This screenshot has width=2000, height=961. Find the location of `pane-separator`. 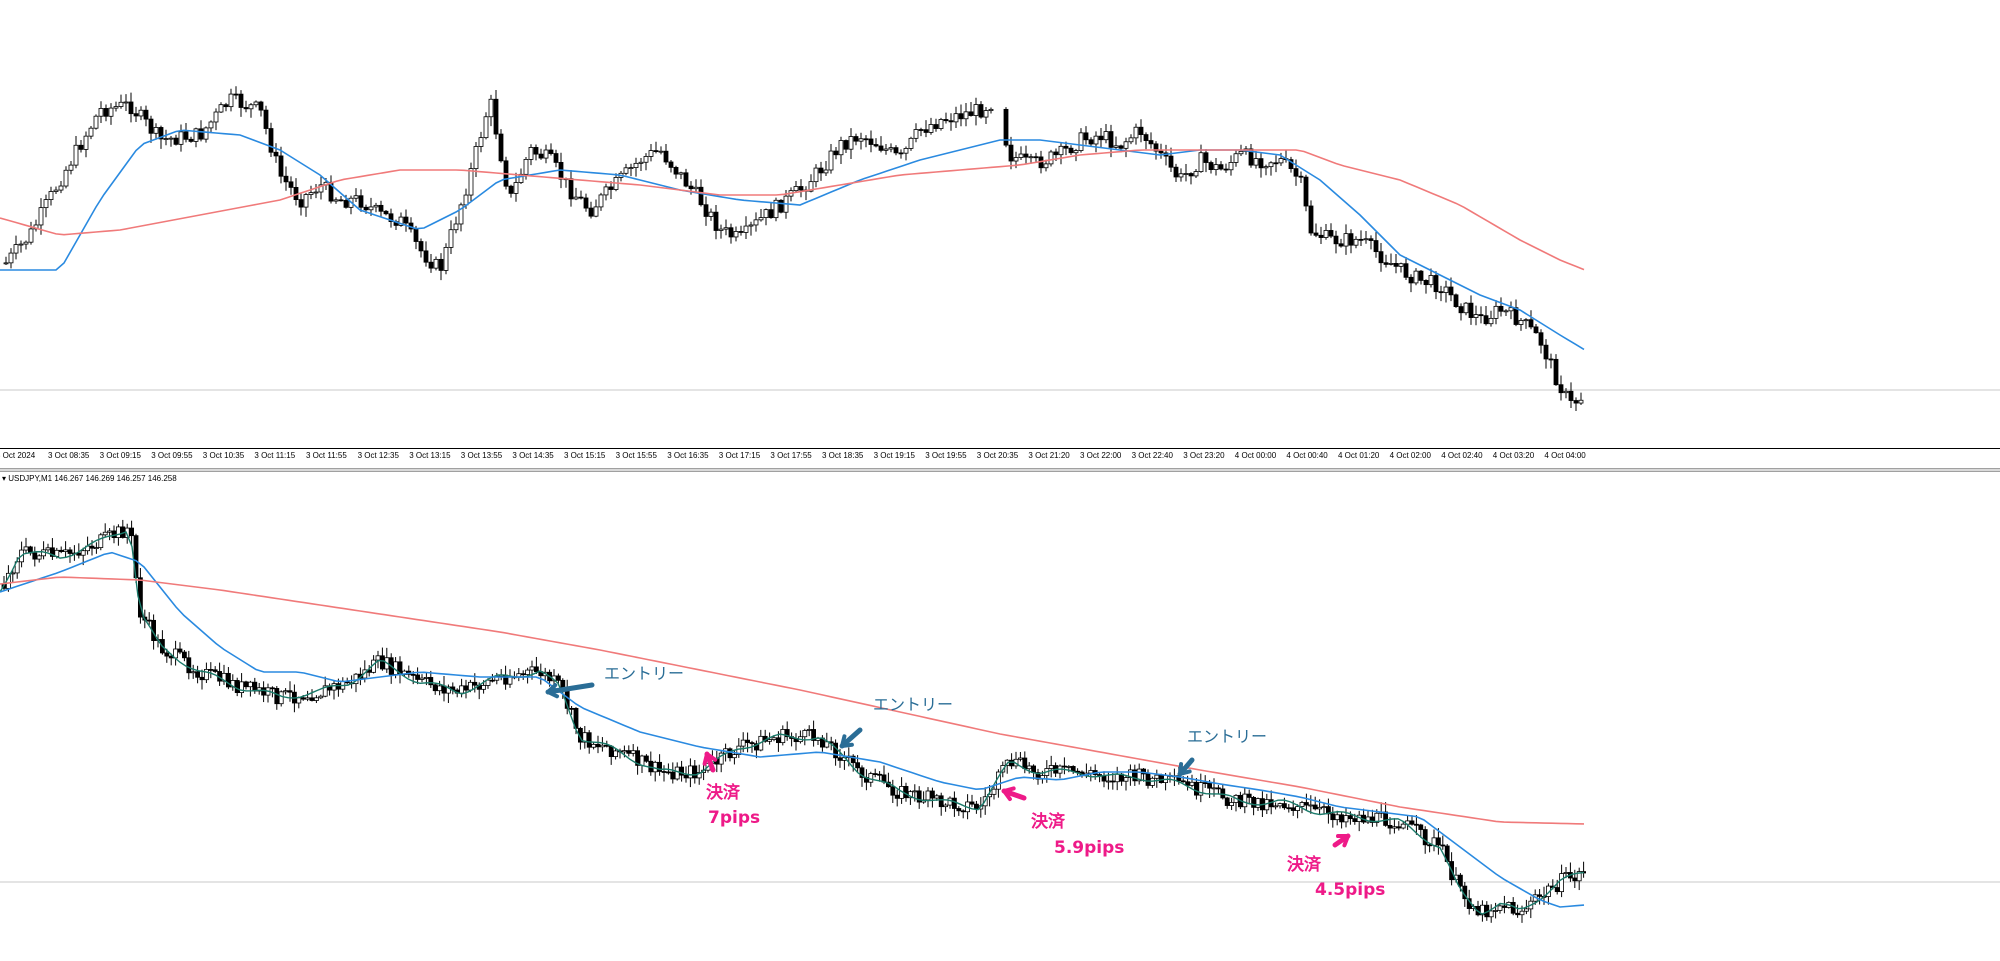

pane-separator is located at coordinates (1000, 470).